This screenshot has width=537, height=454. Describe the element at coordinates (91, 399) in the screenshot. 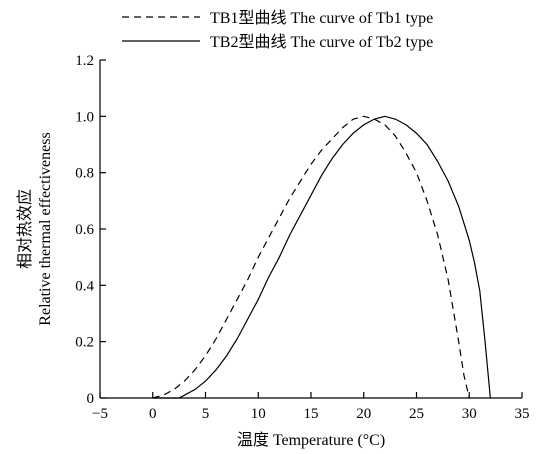

I see `y-tick-label: 0` at that location.